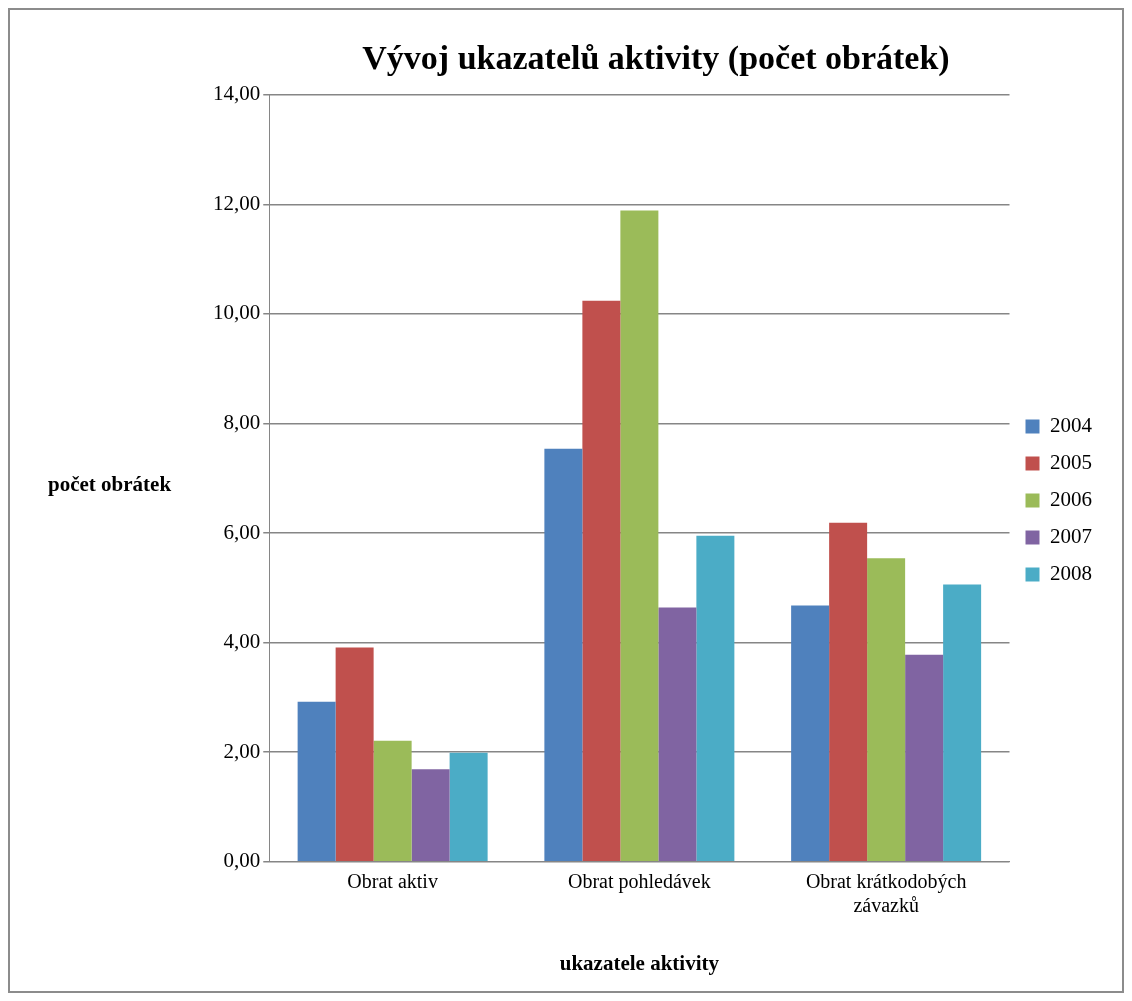 This screenshot has height=1001, width=1132. What do you see at coordinates (1071, 536) in the screenshot?
I see `legend-label: 2007` at bounding box center [1071, 536].